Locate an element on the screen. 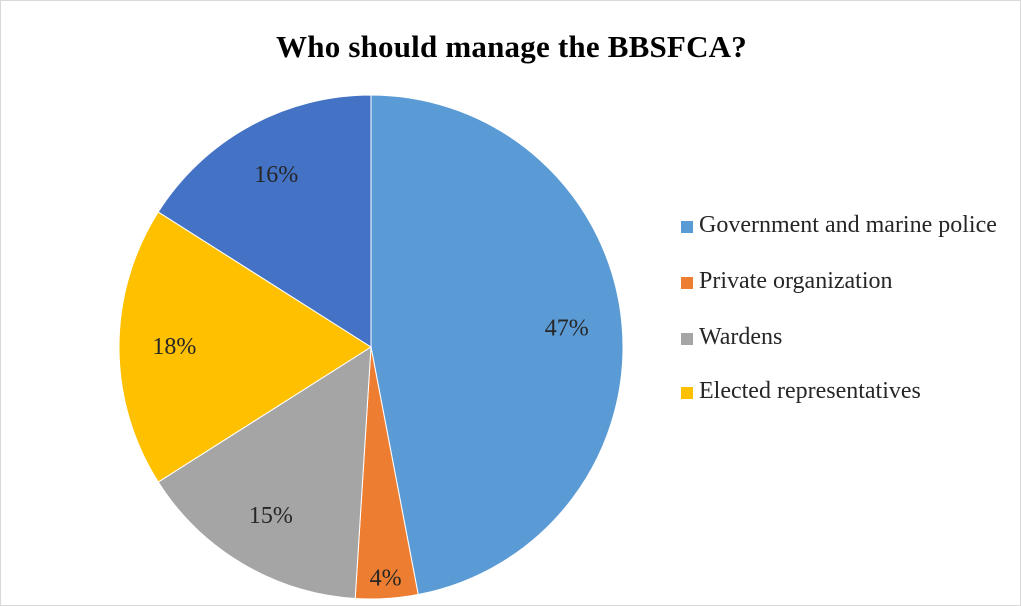  legend-label-wardens: Wardens is located at coordinates (741, 337).